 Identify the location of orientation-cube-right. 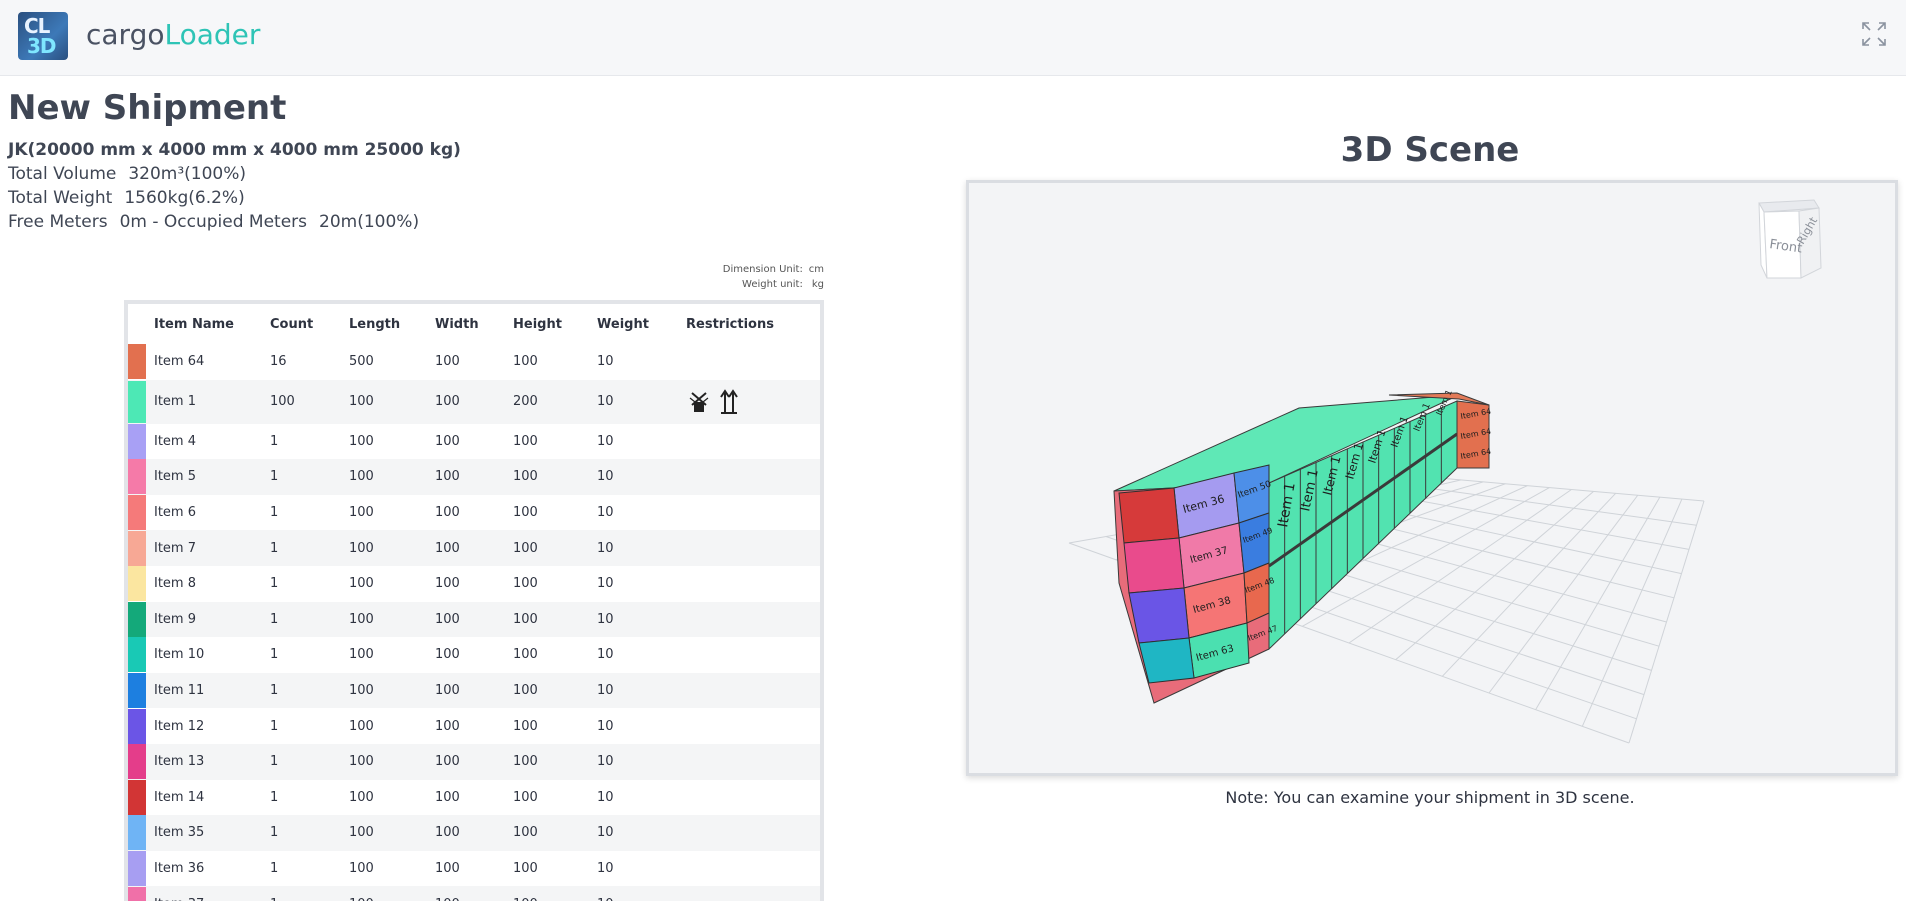
(1810, 243).